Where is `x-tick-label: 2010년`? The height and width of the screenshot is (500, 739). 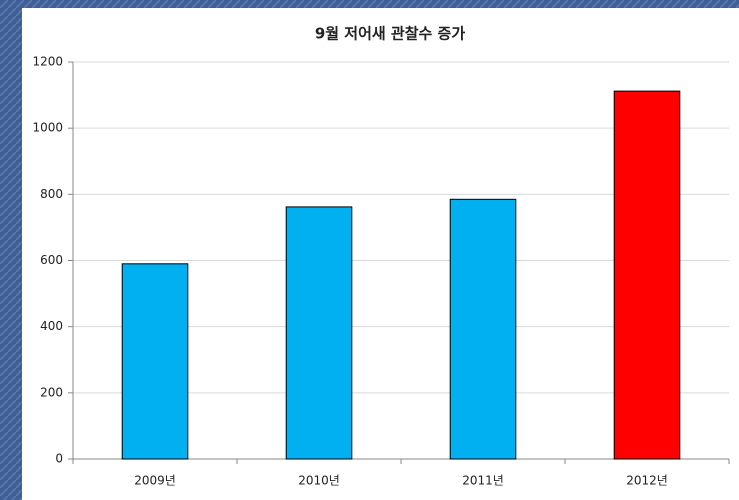 x-tick-label: 2010년 is located at coordinates (319, 481).